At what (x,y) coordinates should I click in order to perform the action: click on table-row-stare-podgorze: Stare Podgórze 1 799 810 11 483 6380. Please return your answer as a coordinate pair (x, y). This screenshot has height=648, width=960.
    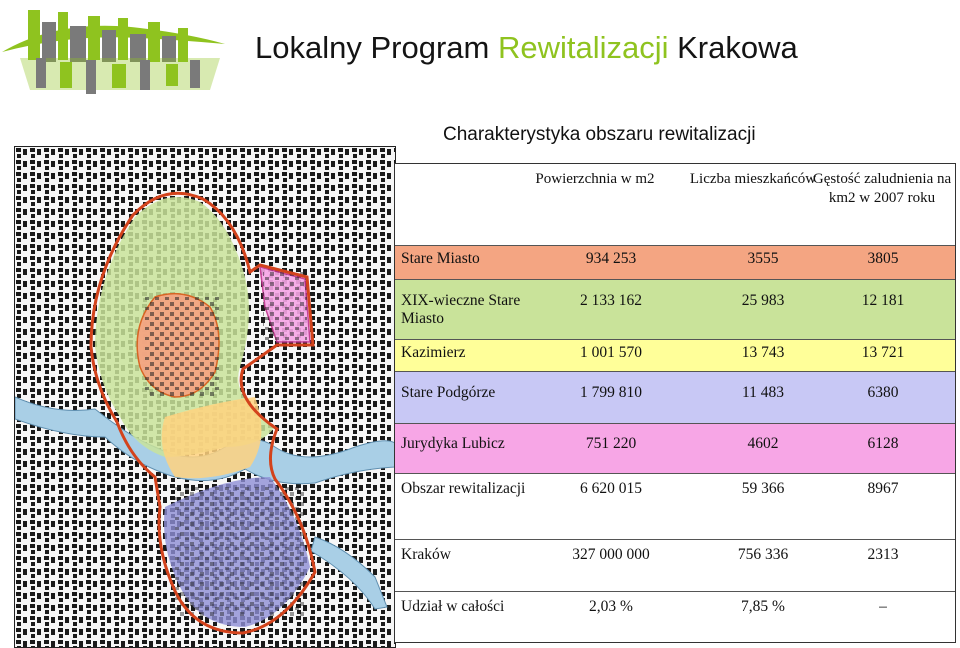
    Looking at the image, I should click on (675, 398).